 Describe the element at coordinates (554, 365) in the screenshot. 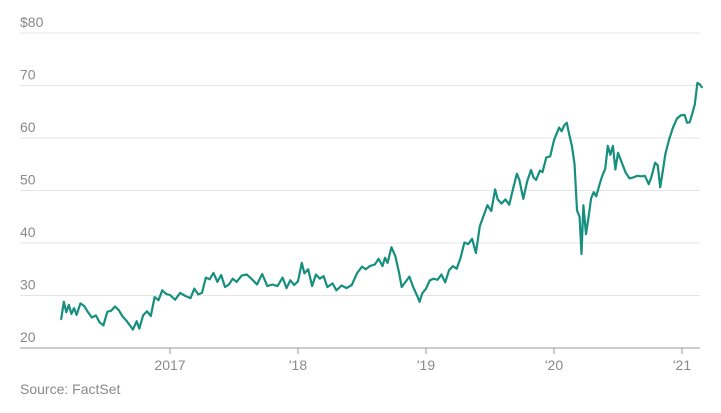

I see `x-tick-label: '20` at that location.